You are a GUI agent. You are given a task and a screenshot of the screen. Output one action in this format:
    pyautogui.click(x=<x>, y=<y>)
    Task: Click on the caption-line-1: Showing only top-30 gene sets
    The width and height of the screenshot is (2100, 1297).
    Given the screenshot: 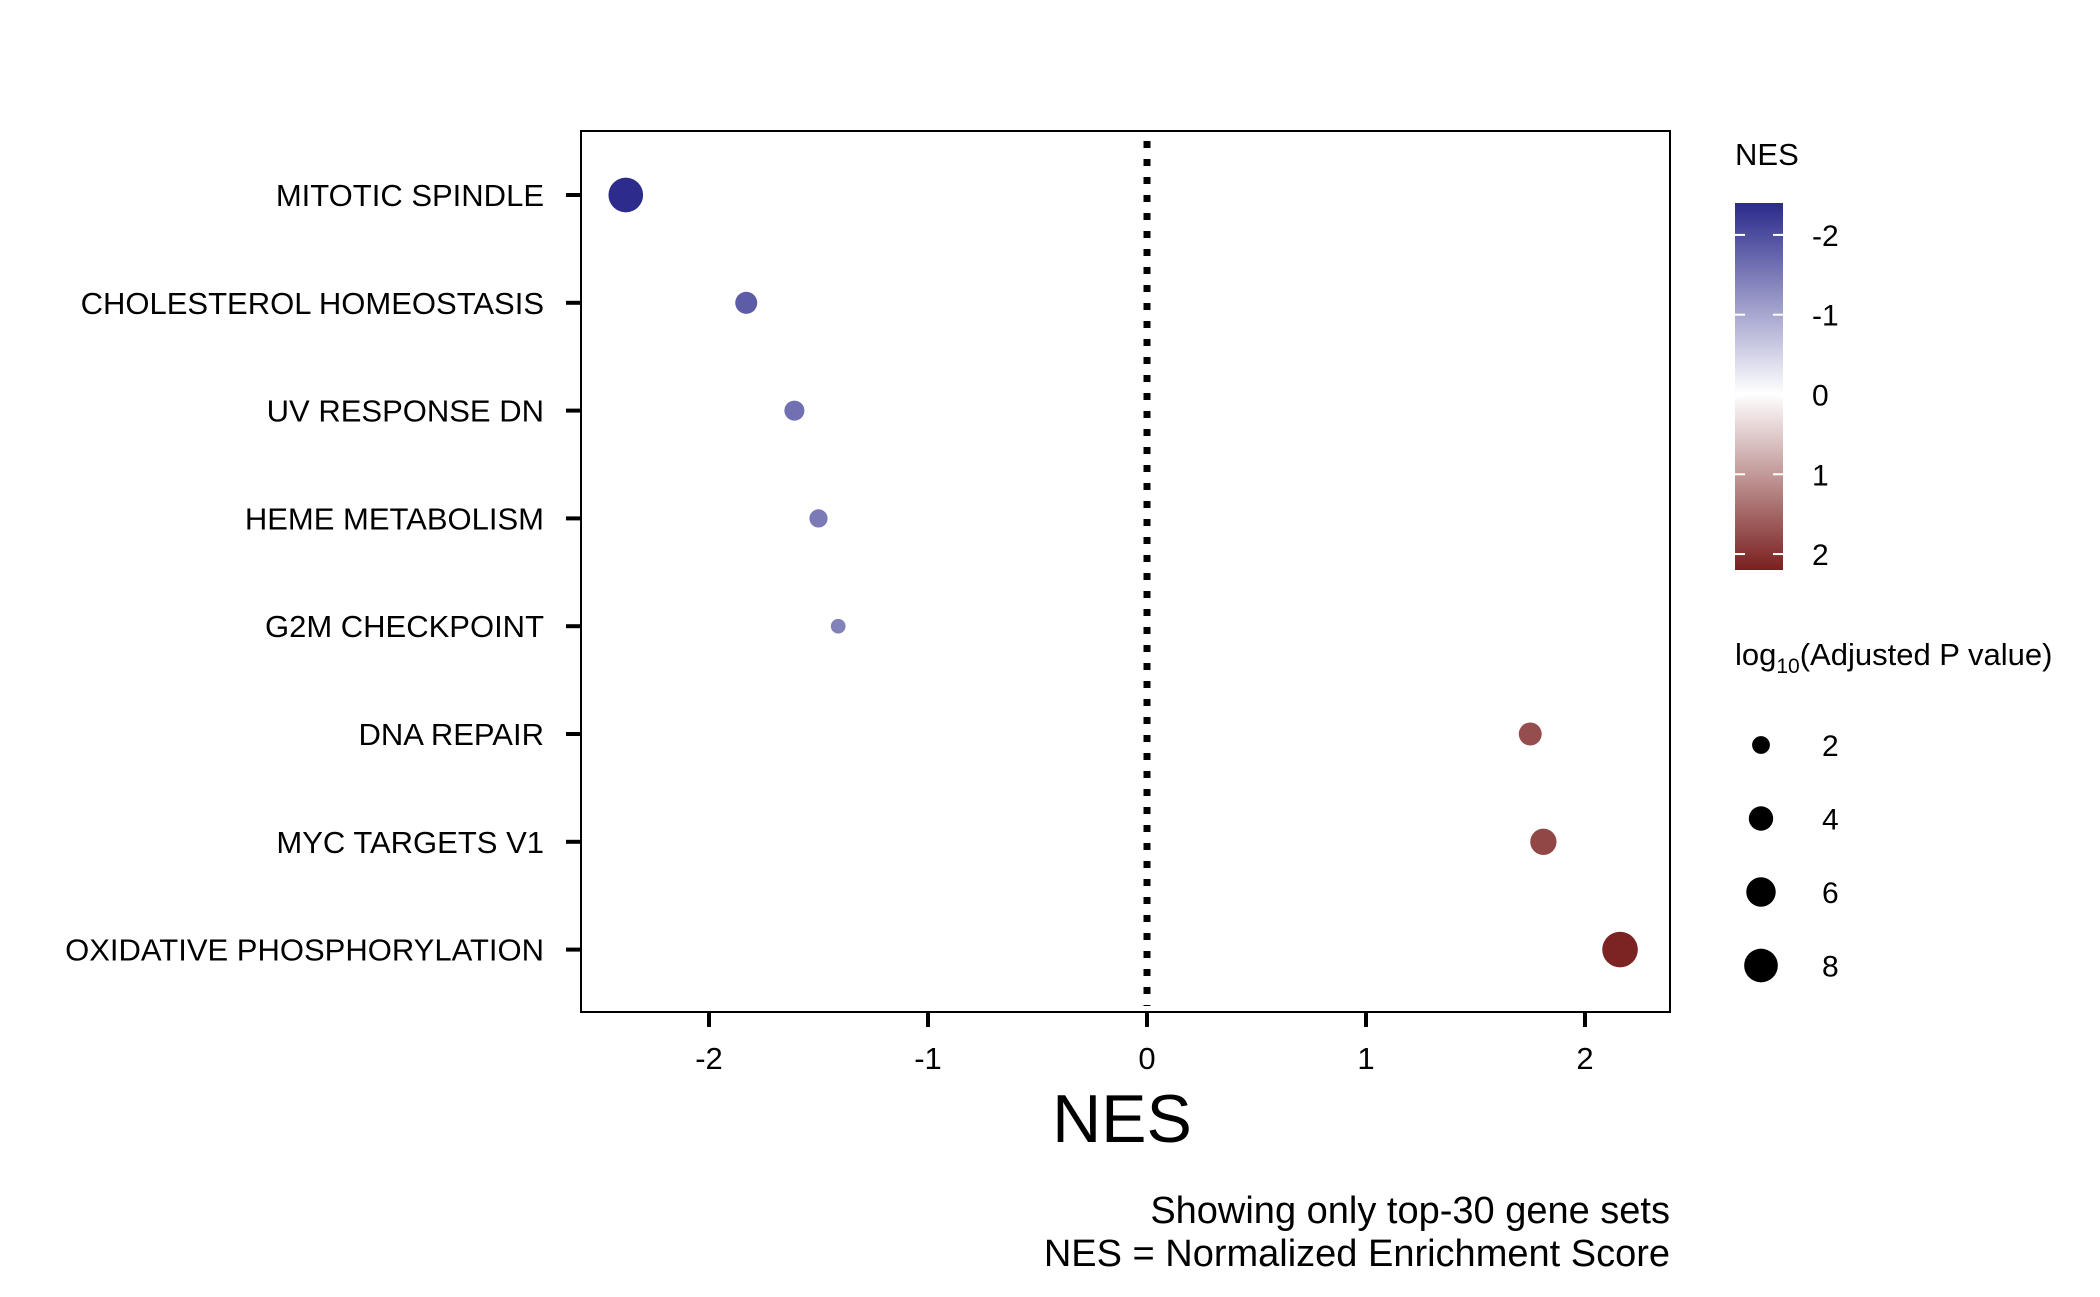 What is the action you would take?
    pyautogui.click(x=1410, y=1211)
    